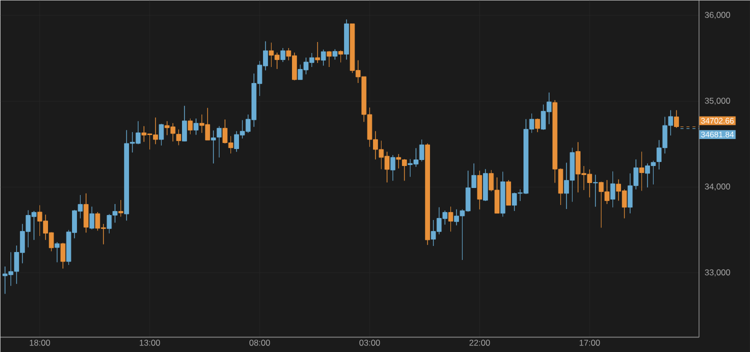 This screenshot has width=750, height=352. I want to click on x-tick-label: 08:00, so click(259, 343).